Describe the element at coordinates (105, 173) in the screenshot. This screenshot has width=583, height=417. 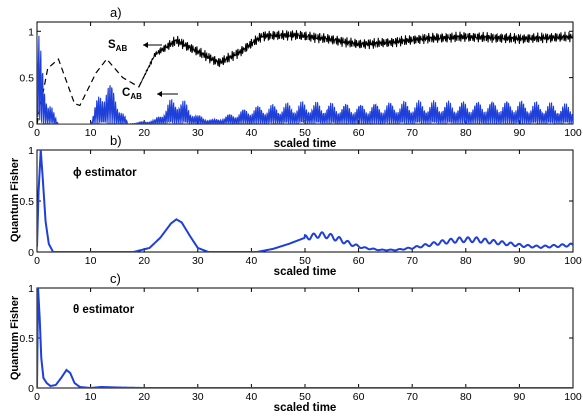
I see `estimator-annotation: ϕ estimator` at that location.